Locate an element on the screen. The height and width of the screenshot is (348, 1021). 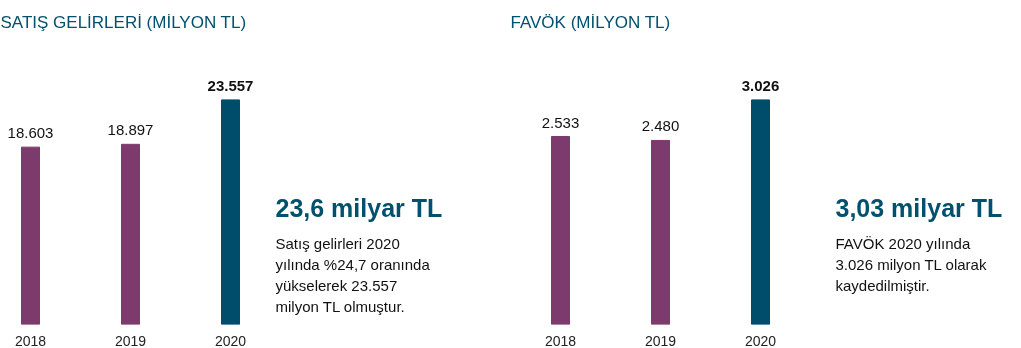
annotation: 23,6 milyar TL is located at coordinates (359, 207).